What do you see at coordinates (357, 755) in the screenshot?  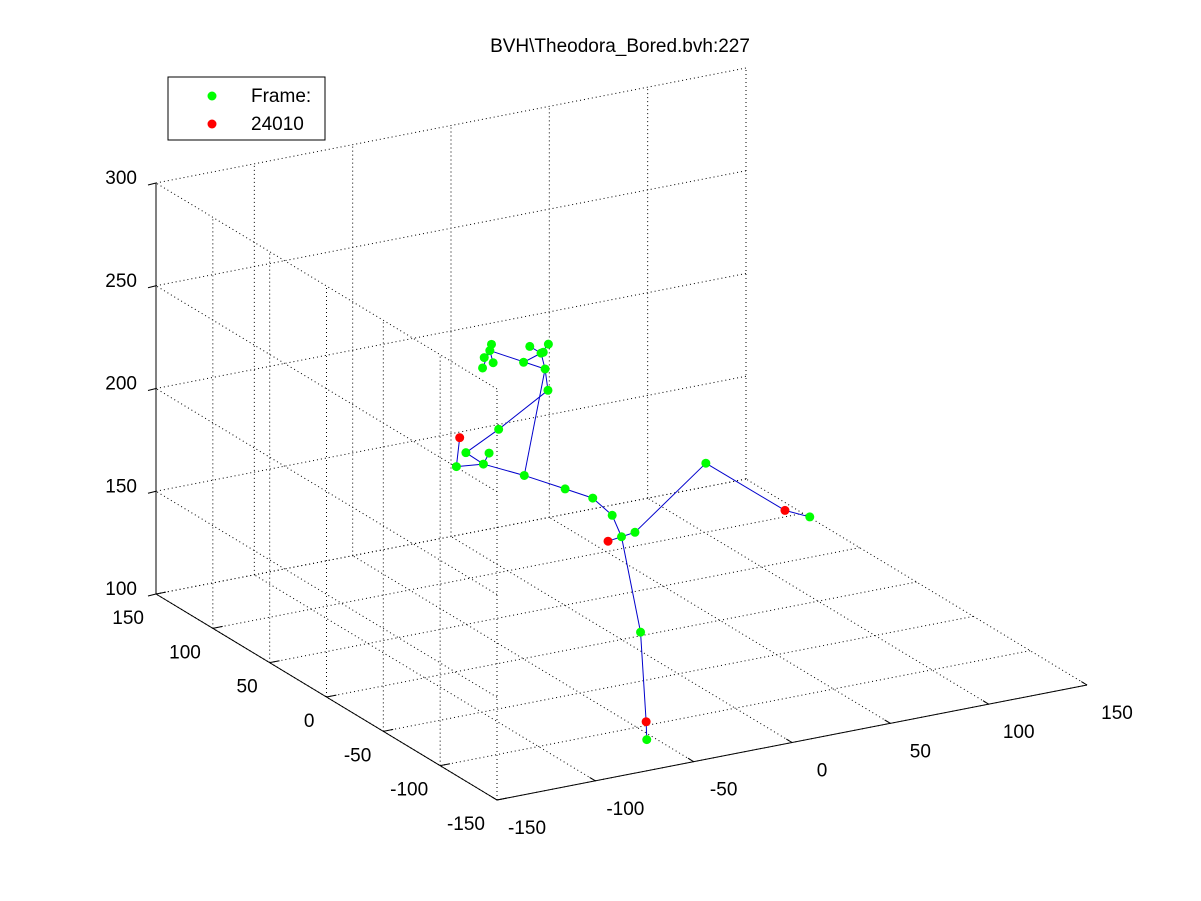 I see `y-tick-label: -50` at bounding box center [357, 755].